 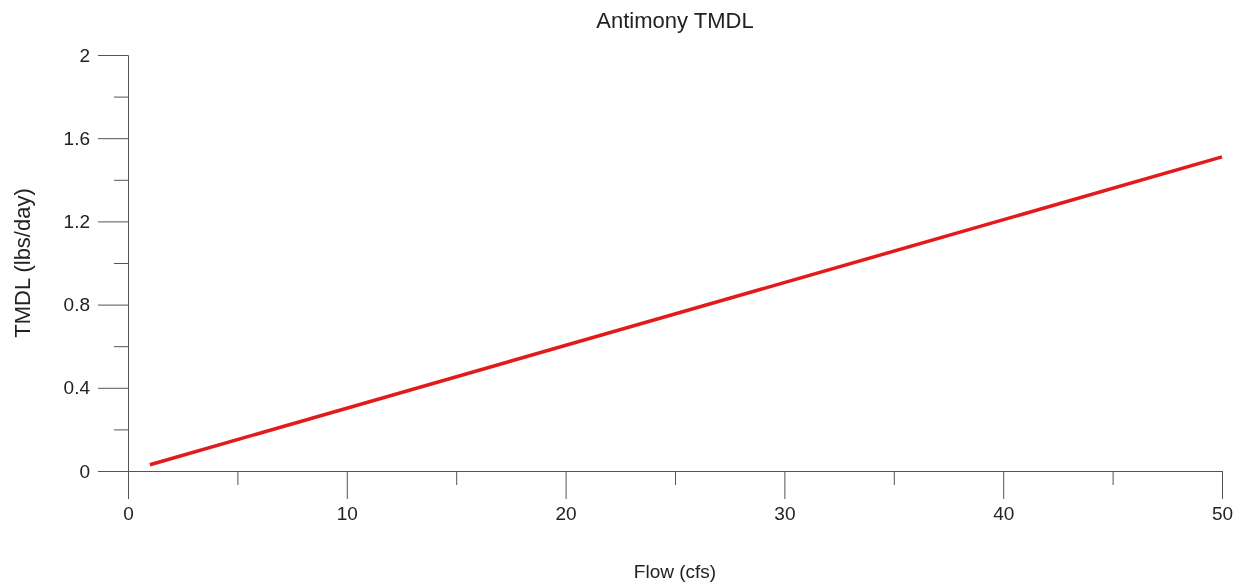 What do you see at coordinates (675, 571) in the screenshot?
I see `x-axis-title: Flow (cfs)` at bounding box center [675, 571].